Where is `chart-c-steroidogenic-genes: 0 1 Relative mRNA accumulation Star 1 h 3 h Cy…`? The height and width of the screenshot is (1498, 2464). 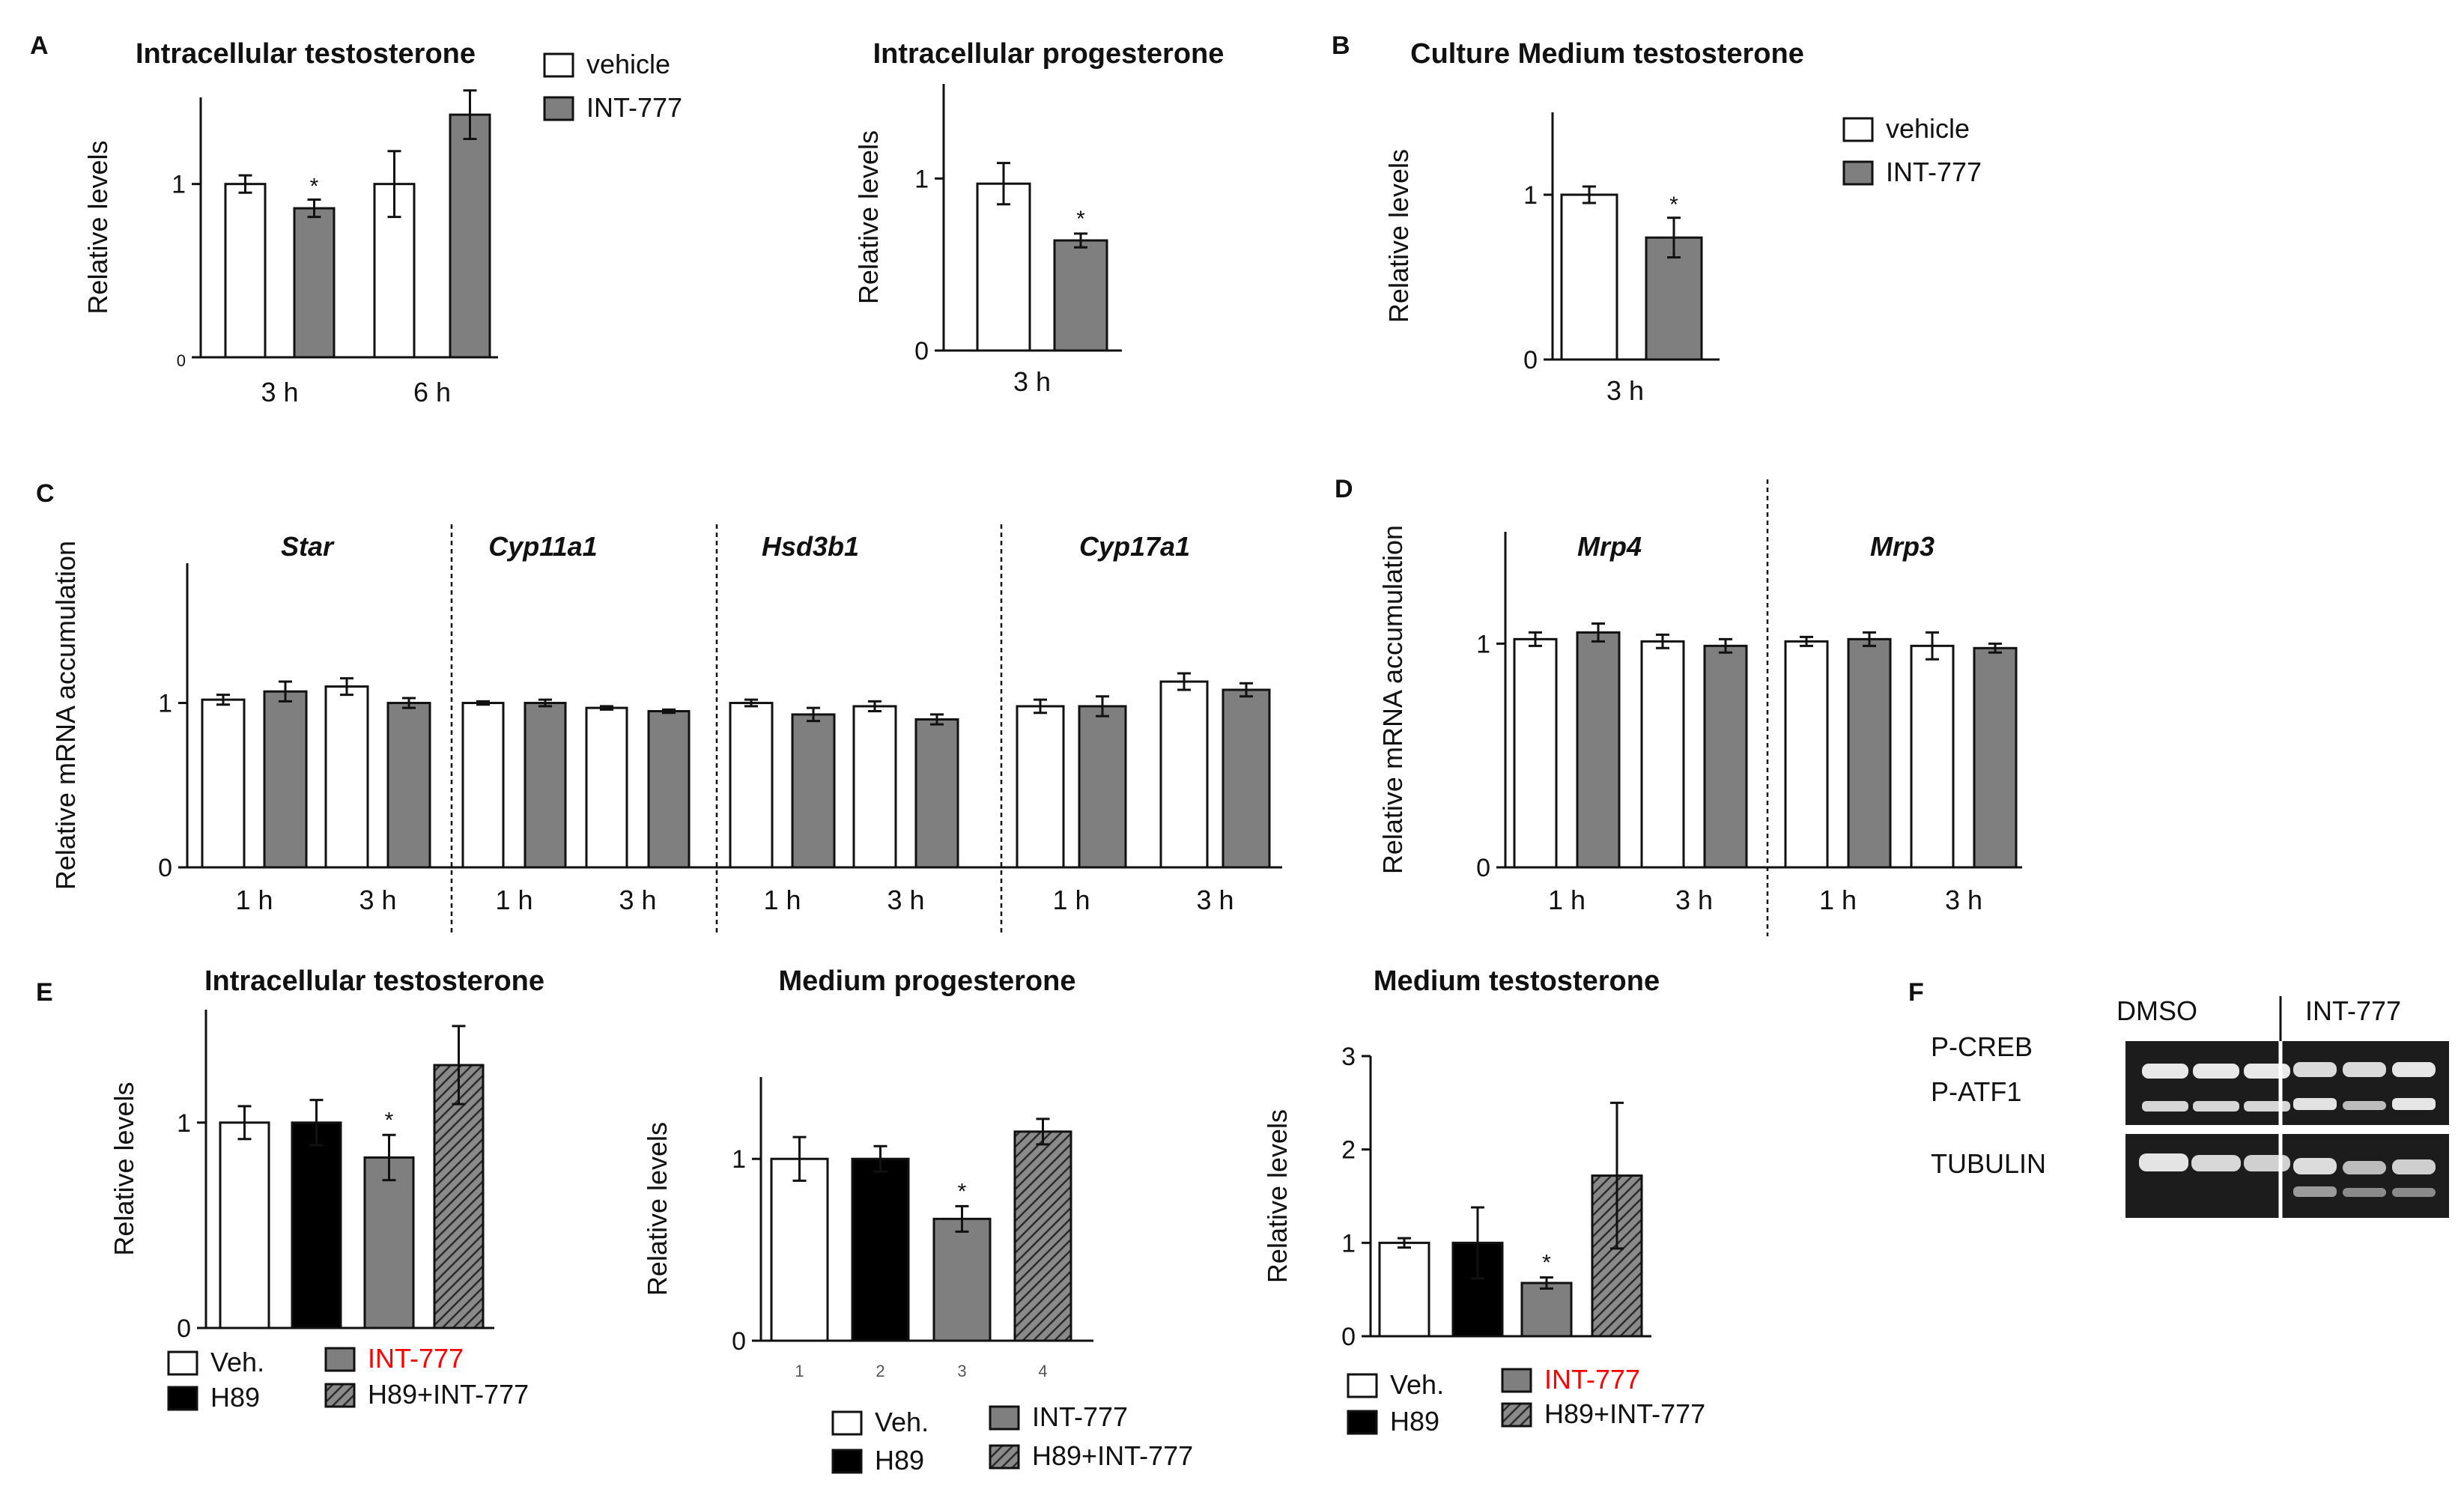 chart-c-steroidogenic-genes: 0 1 Relative mRNA accumulation Star 1 h 3 h Cy… is located at coordinates (666, 730).